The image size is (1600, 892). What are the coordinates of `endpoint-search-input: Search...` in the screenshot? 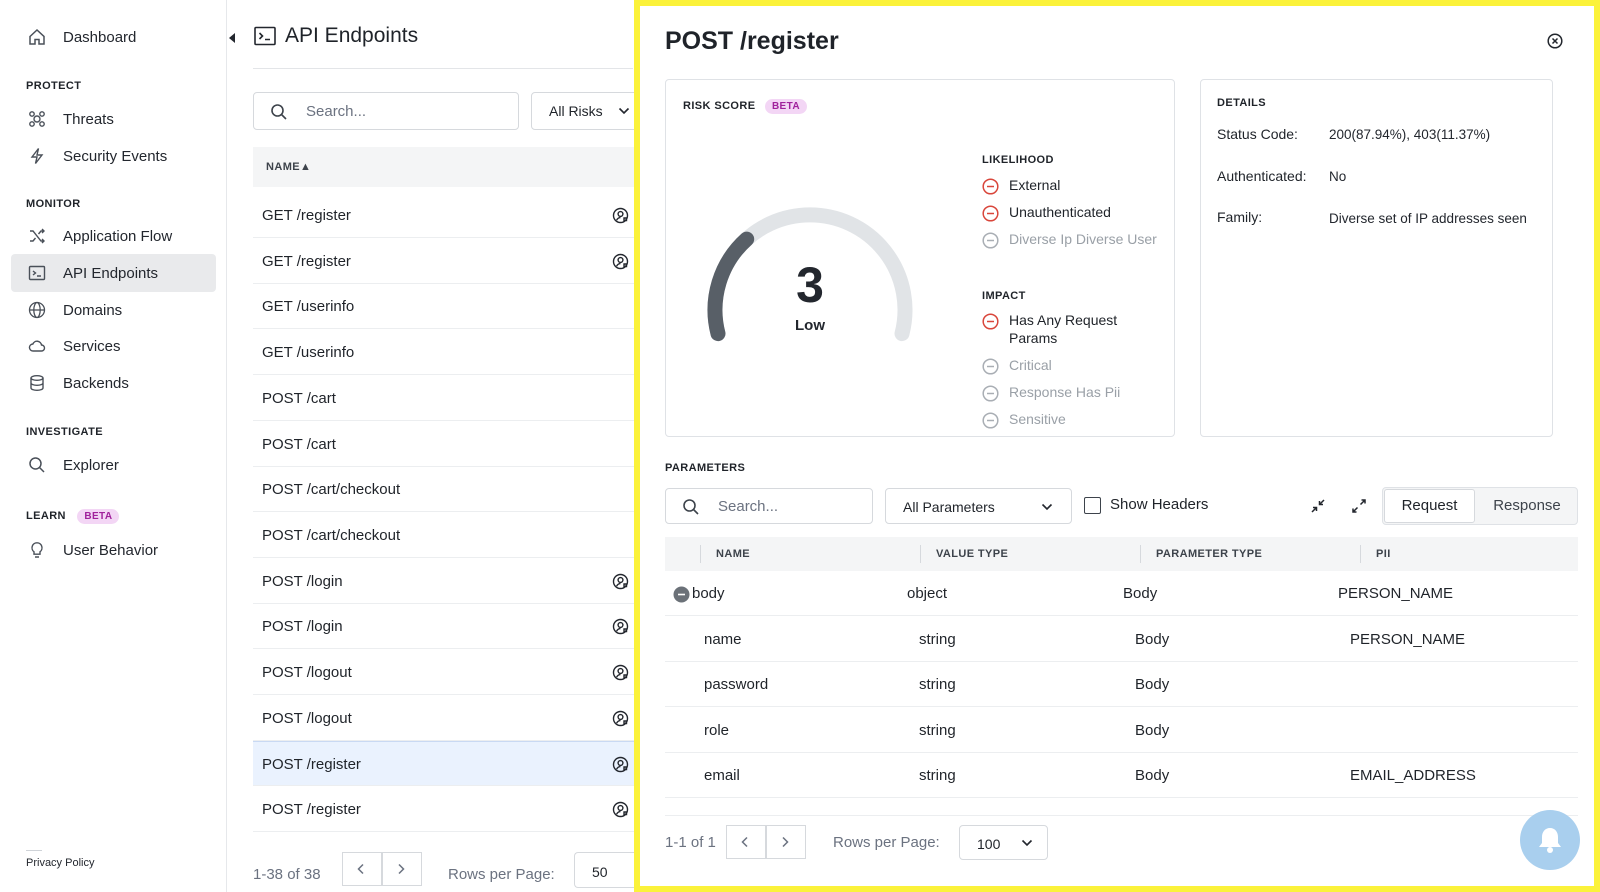 It's located at (386, 111).